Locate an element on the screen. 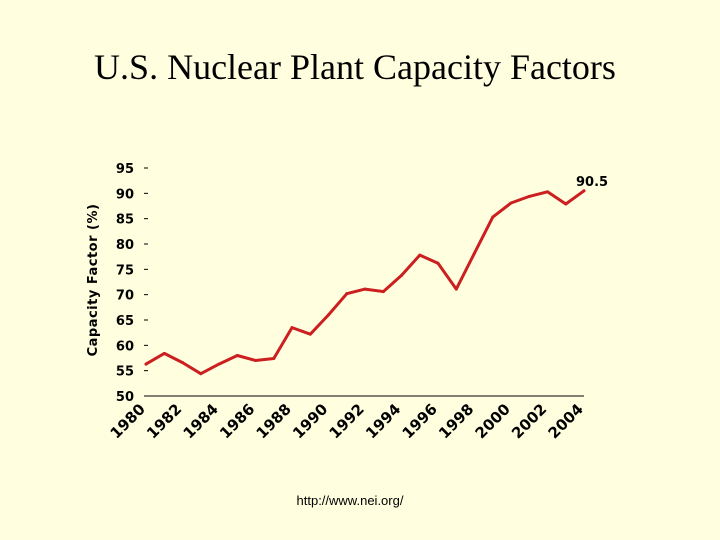  data-label: 90.5 is located at coordinates (592, 182).